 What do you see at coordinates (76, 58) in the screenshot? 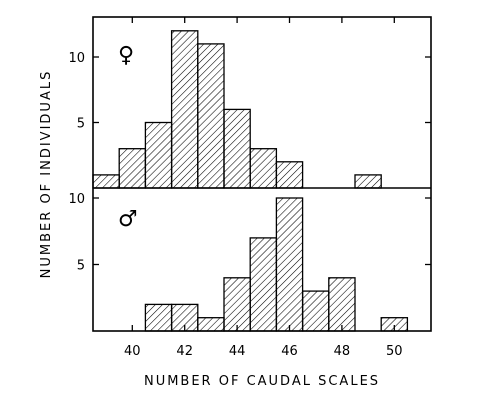
I see `female-y-tick-label-10: 10` at bounding box center [76, 58].